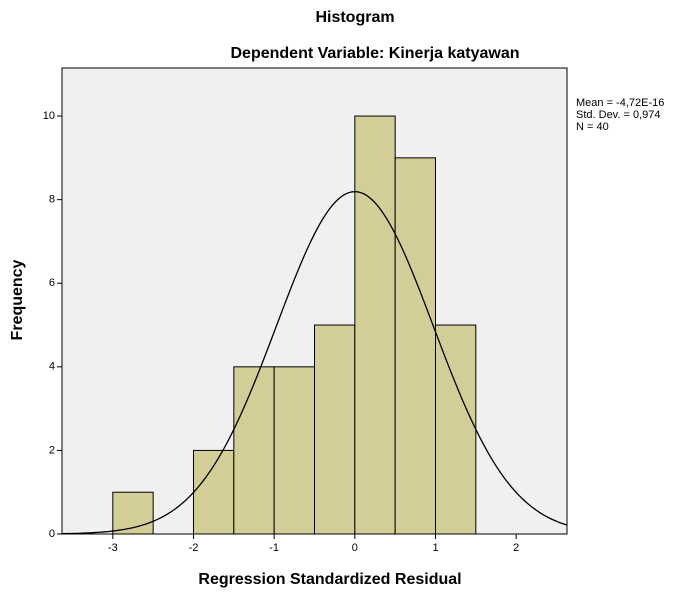 Image resolution: width=683 pixels, height=592 pixels. What do you see at coordinates (52, 367) in the screenshot?
I see `y-tick-label: 4` at bounding box center [52, 367].